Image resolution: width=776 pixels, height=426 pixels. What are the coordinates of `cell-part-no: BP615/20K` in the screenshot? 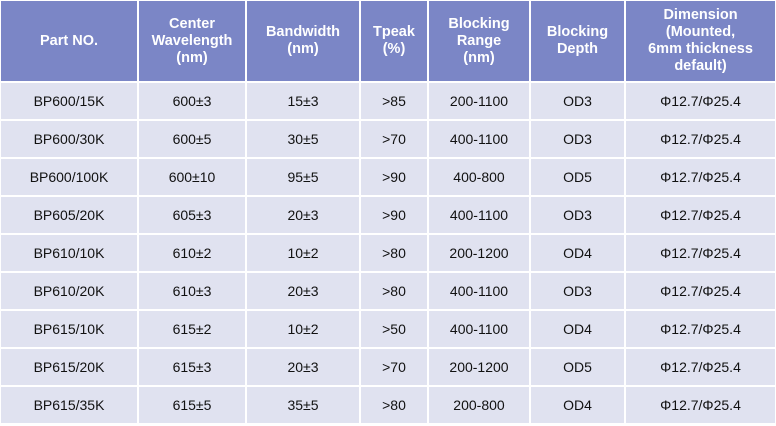 It's located at (69, 367).